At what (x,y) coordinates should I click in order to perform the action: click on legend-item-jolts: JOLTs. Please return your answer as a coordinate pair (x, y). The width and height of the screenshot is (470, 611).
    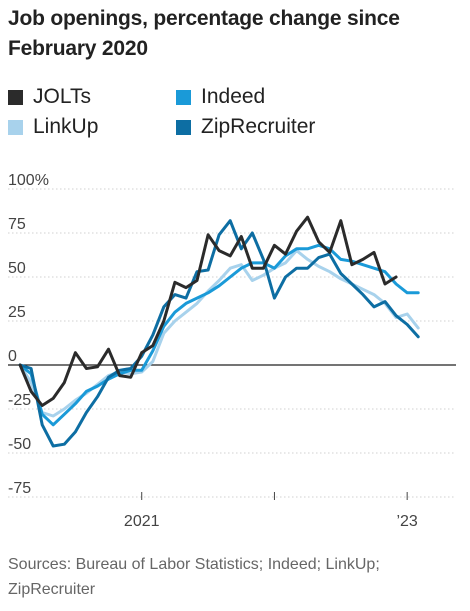
    Looking at the image, I should click on (49, 97).